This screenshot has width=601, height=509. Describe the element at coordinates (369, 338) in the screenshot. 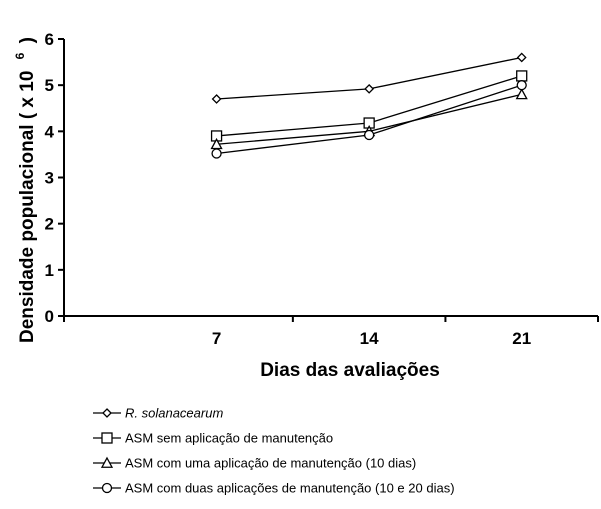

I see `x-tick-label: 14` at that location.